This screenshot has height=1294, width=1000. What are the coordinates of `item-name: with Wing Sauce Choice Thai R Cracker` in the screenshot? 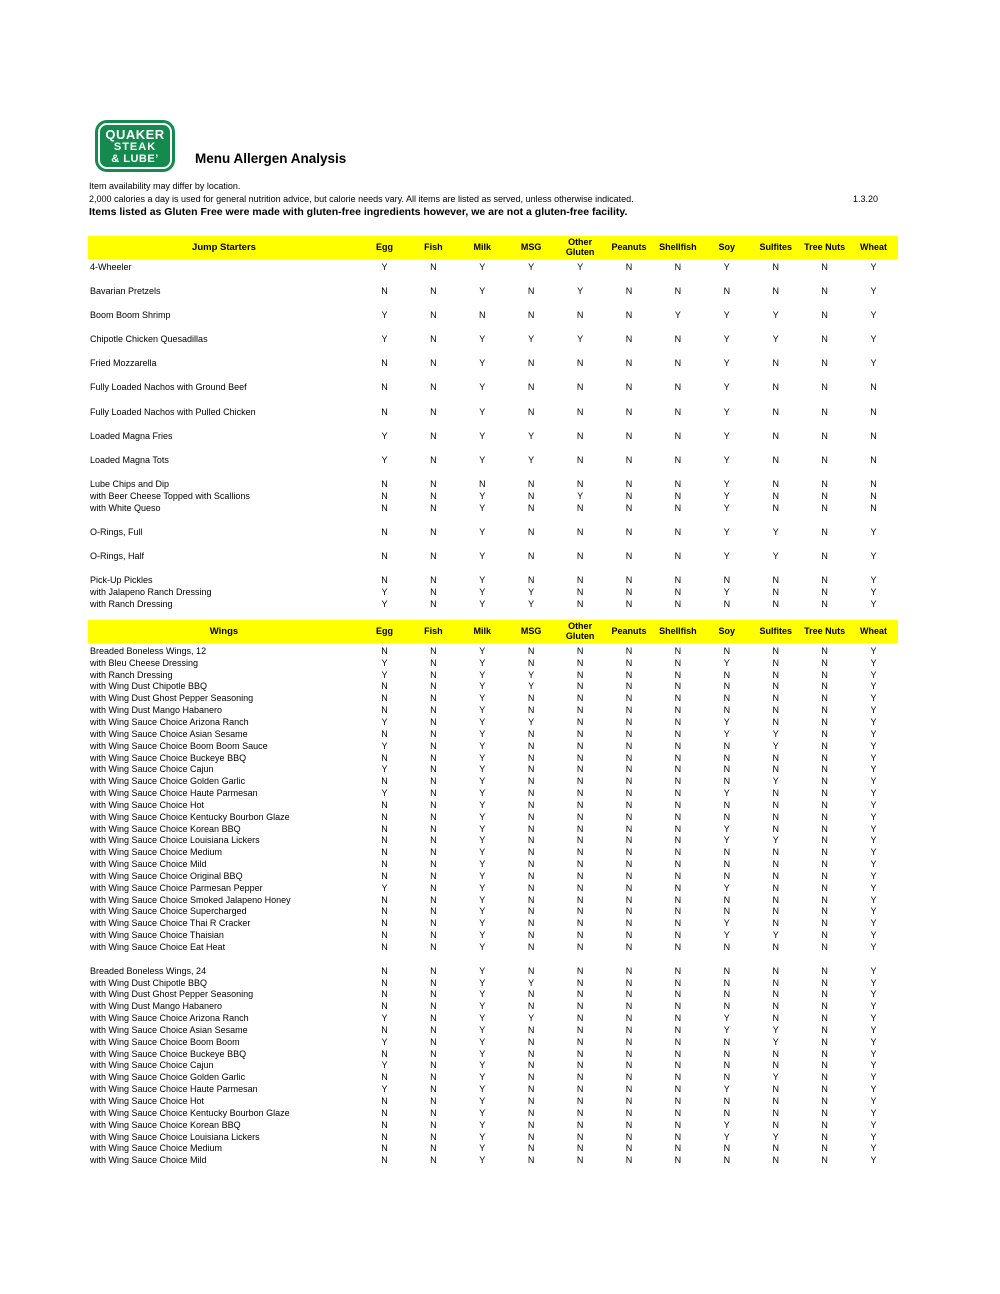 It's located at (170, 923).